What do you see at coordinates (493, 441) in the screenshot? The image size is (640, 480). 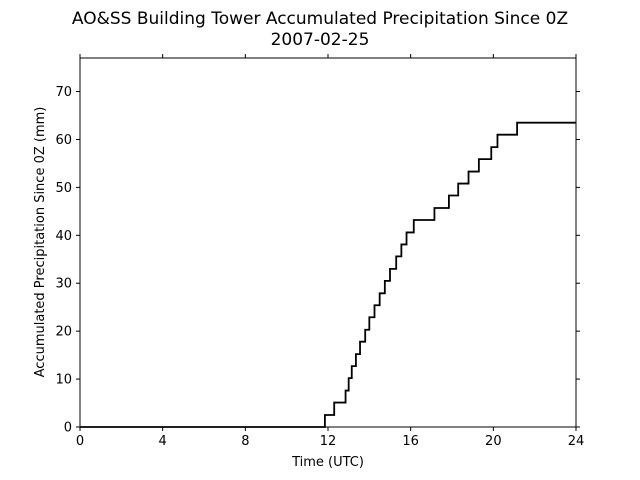 I see `x-tick-label: 20` at bounding box center [493, 441].